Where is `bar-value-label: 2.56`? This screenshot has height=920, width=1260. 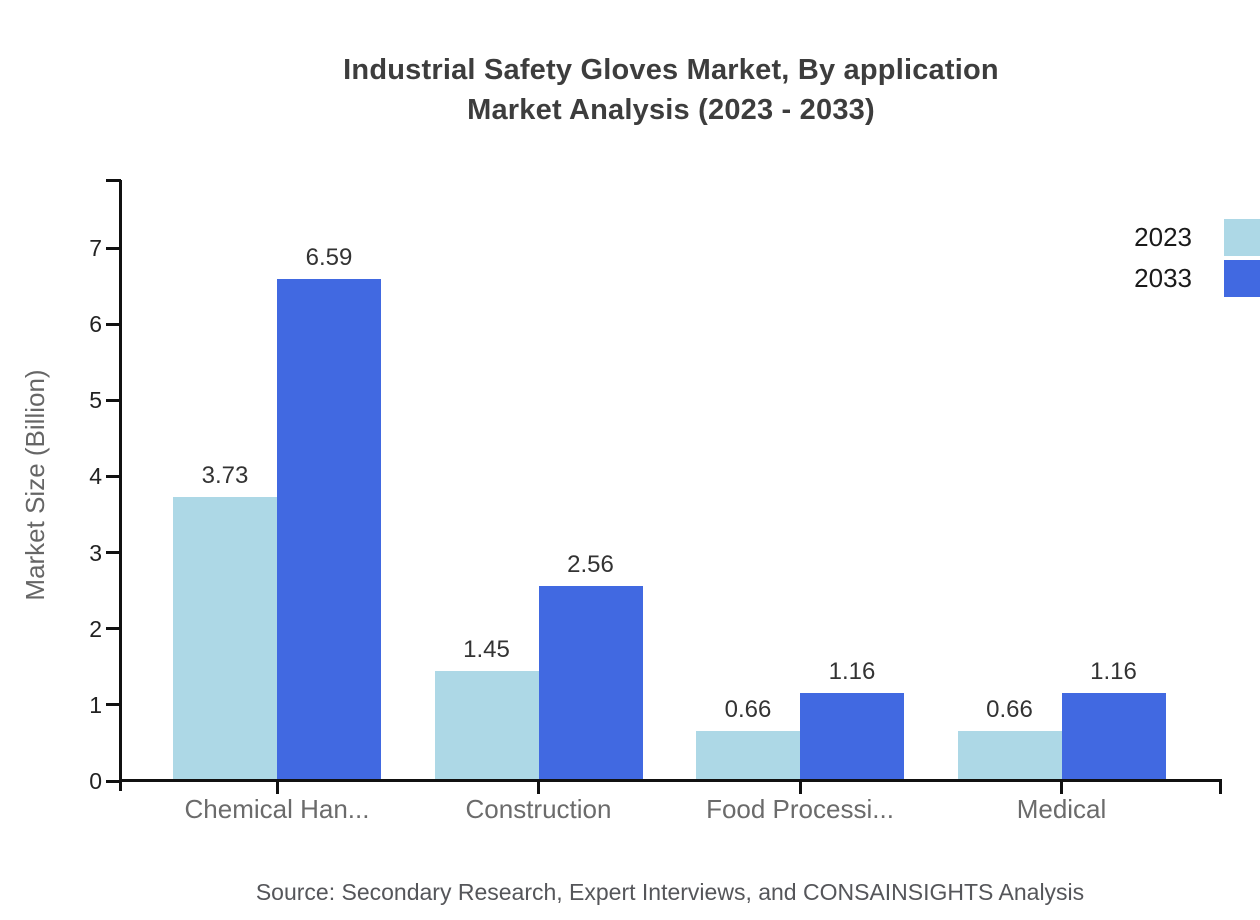
bar-value-label: 2.56 is located at coordinates (590, 564).